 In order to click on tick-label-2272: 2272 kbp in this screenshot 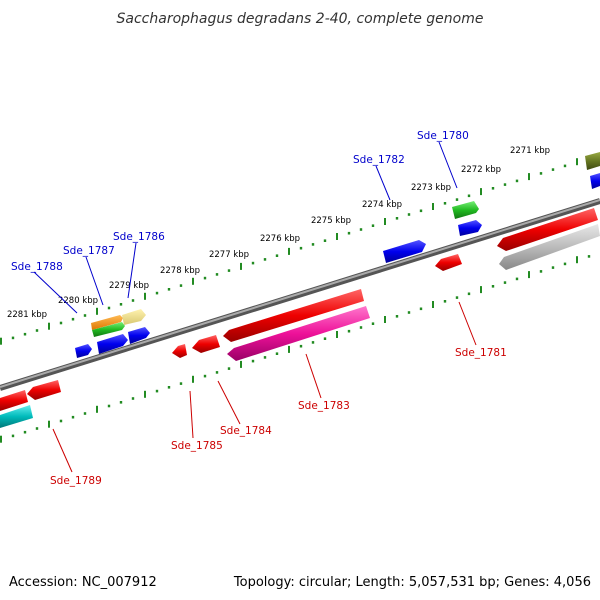, I will do `click(481, 170)`.